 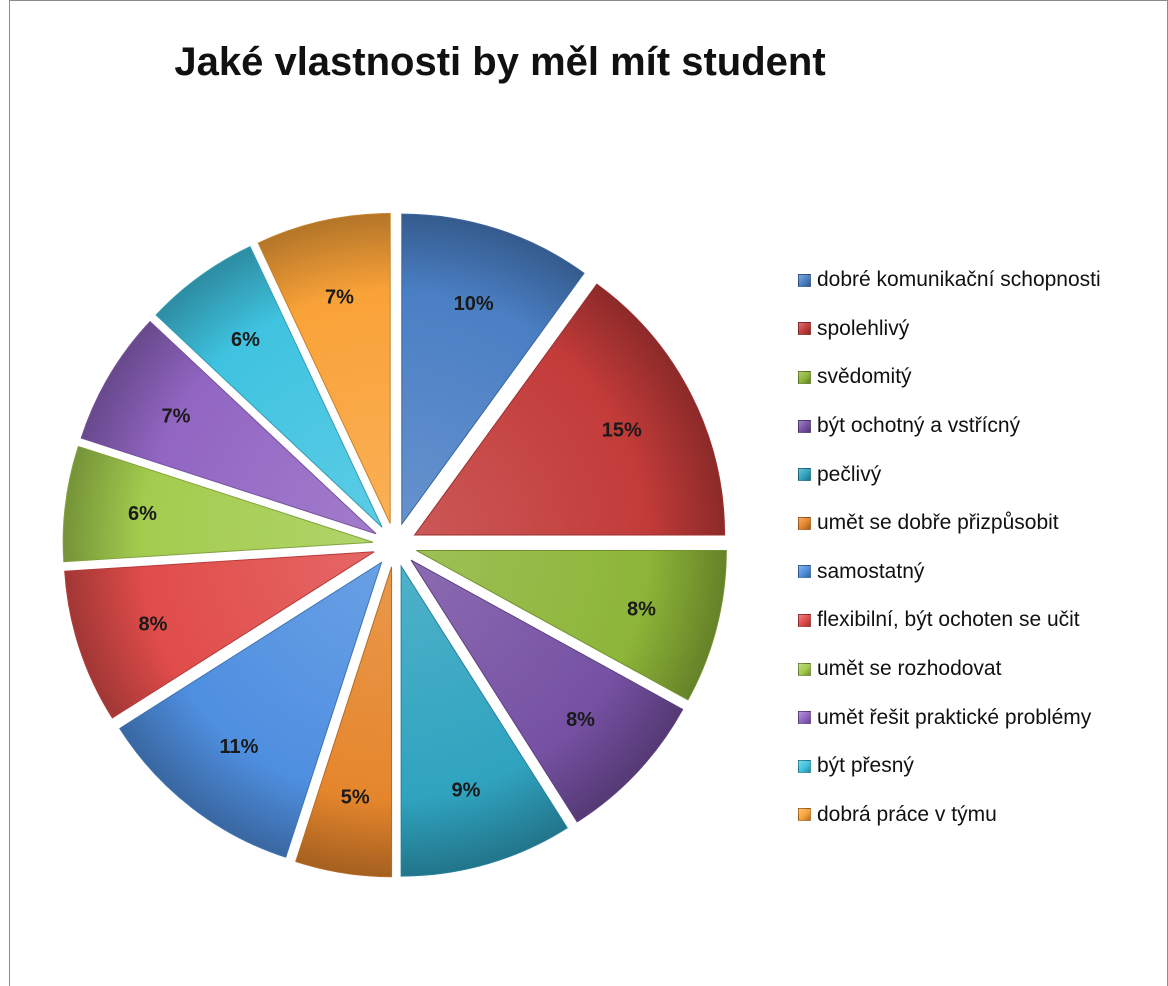 I want to click on legend-entry: dobré komunikační schopnosti, so click(x=949, y=280).